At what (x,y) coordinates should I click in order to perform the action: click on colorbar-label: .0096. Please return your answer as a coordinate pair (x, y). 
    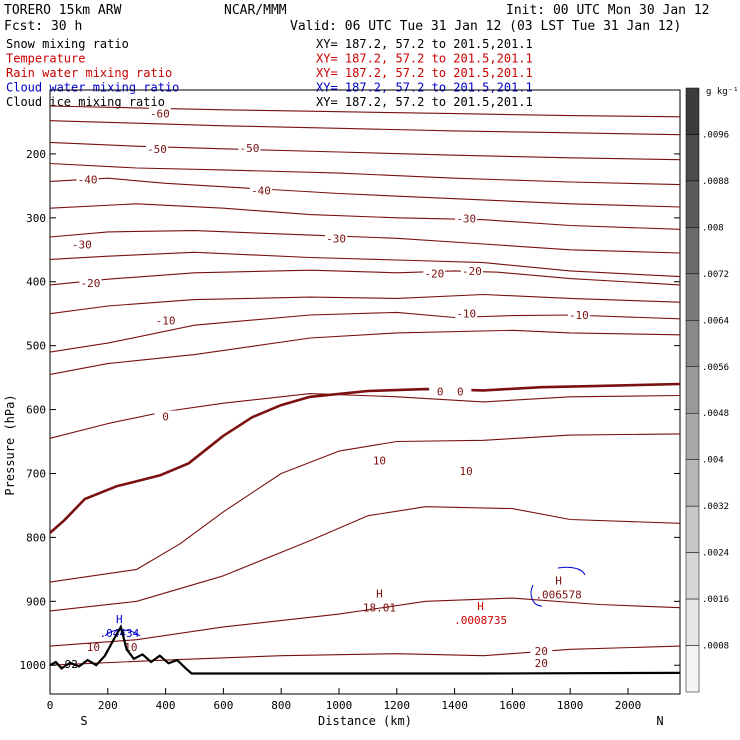
    Looking at the image, I should click on (715, 135).